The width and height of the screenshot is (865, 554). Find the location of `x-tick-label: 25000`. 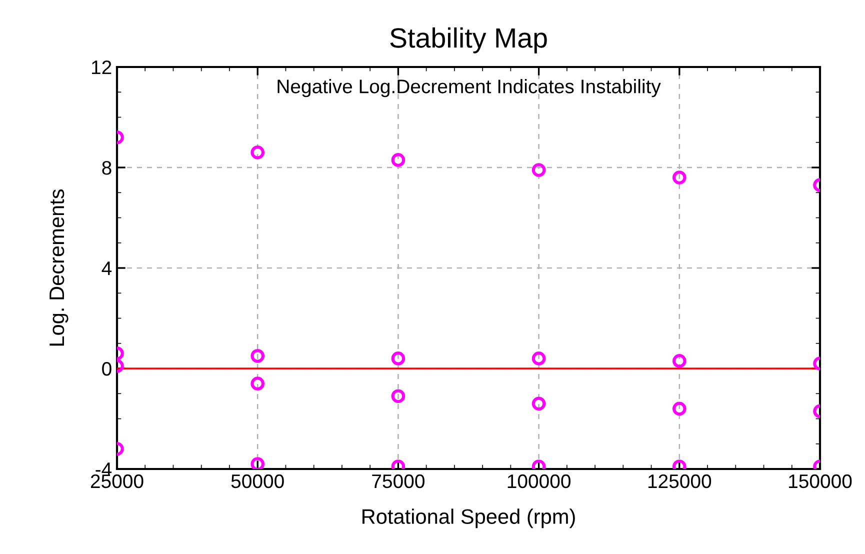

x-tick-label: 25000 is located at coordinates (117, 481).